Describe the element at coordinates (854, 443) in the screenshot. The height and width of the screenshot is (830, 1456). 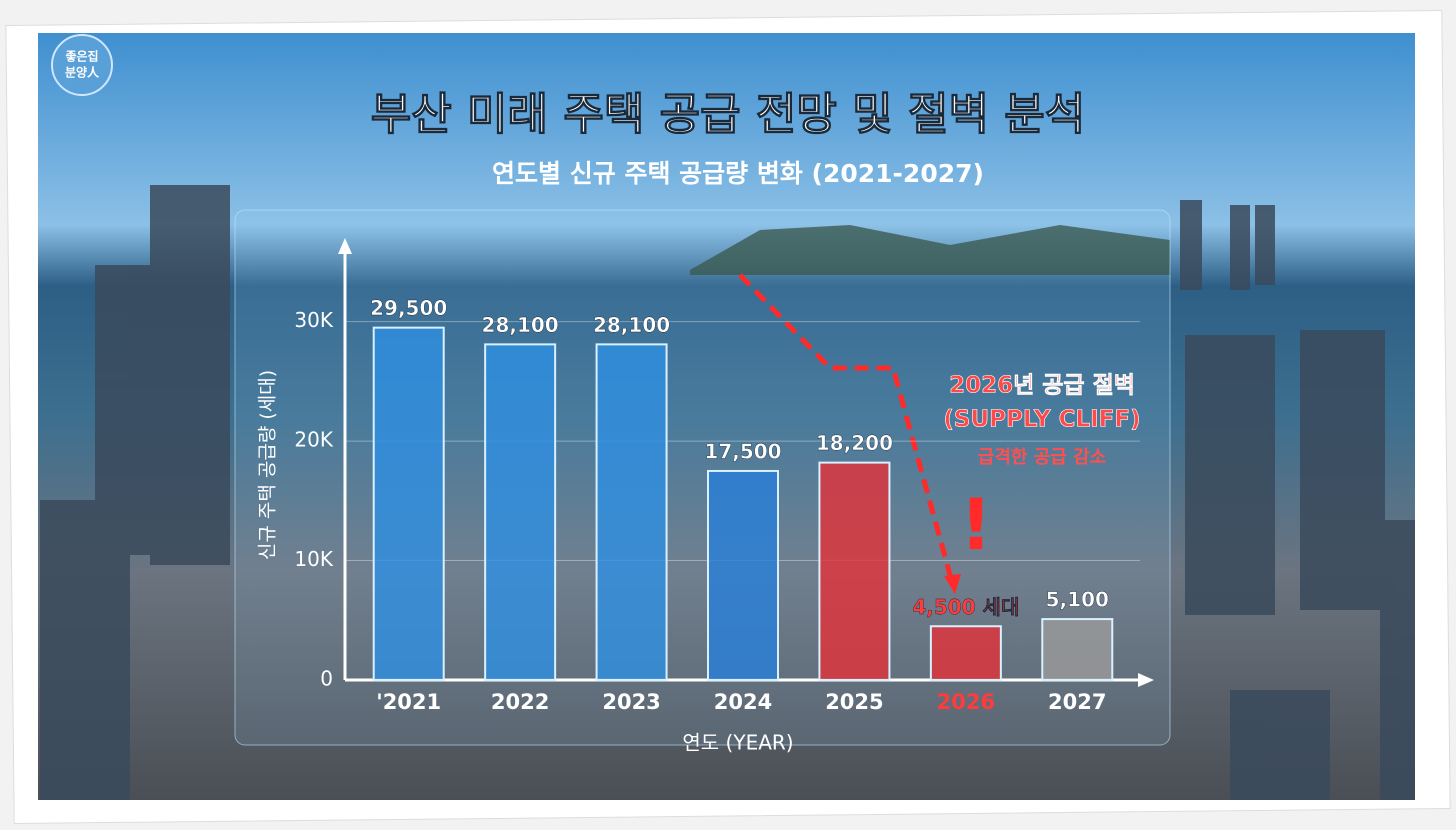
I see `value-label: 18,200` at that location.